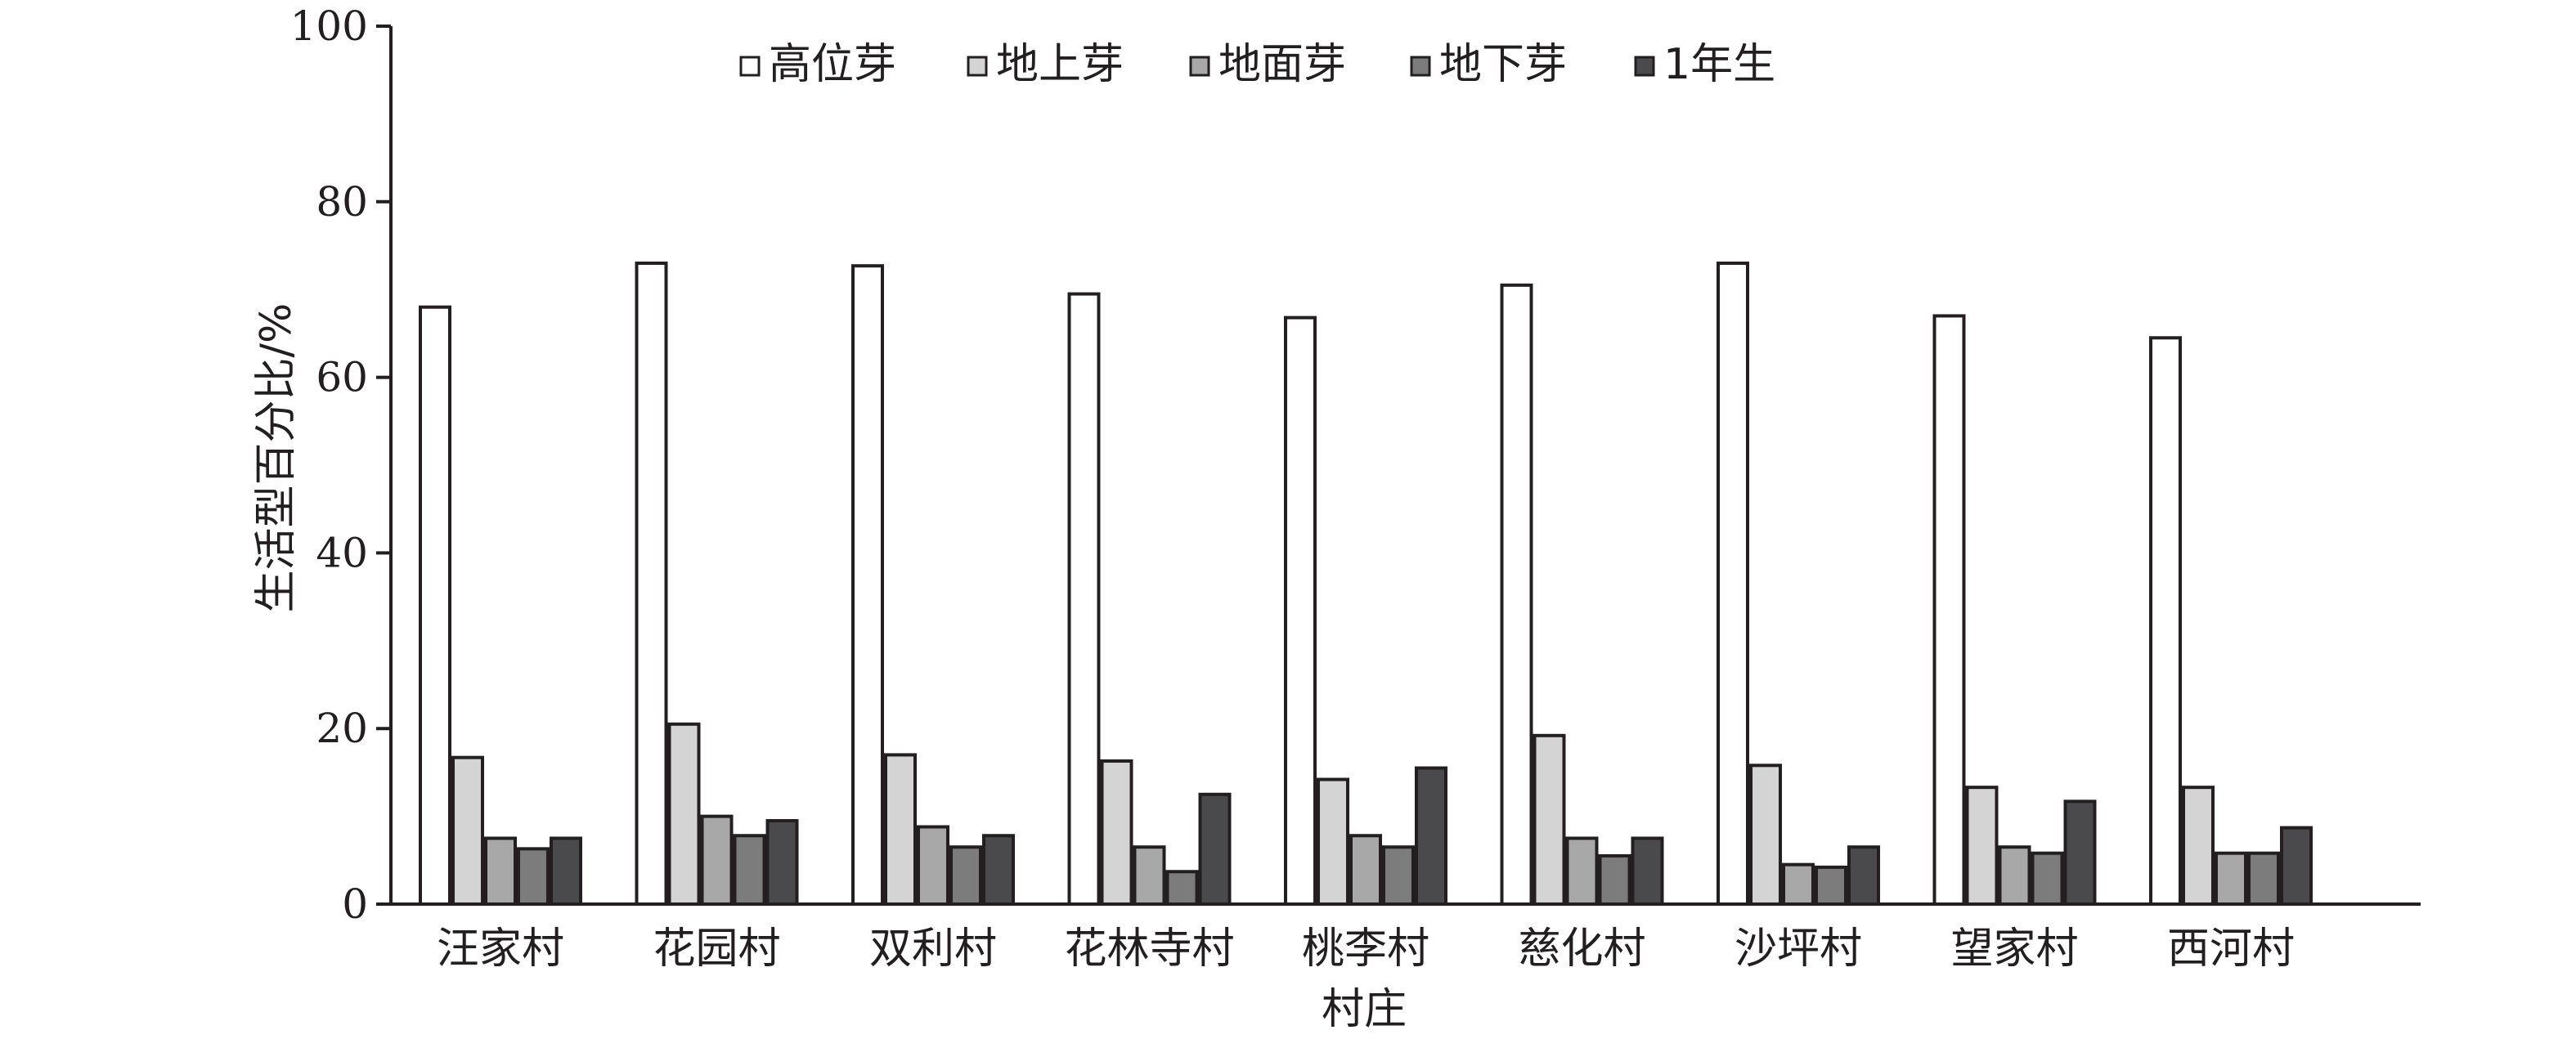 The image size is (2576, 1039). What do you see at coordinates (1503, 64) in the screenshot?
I see `legend-label-3: 地下芽` at bounding box center [1503, 64].